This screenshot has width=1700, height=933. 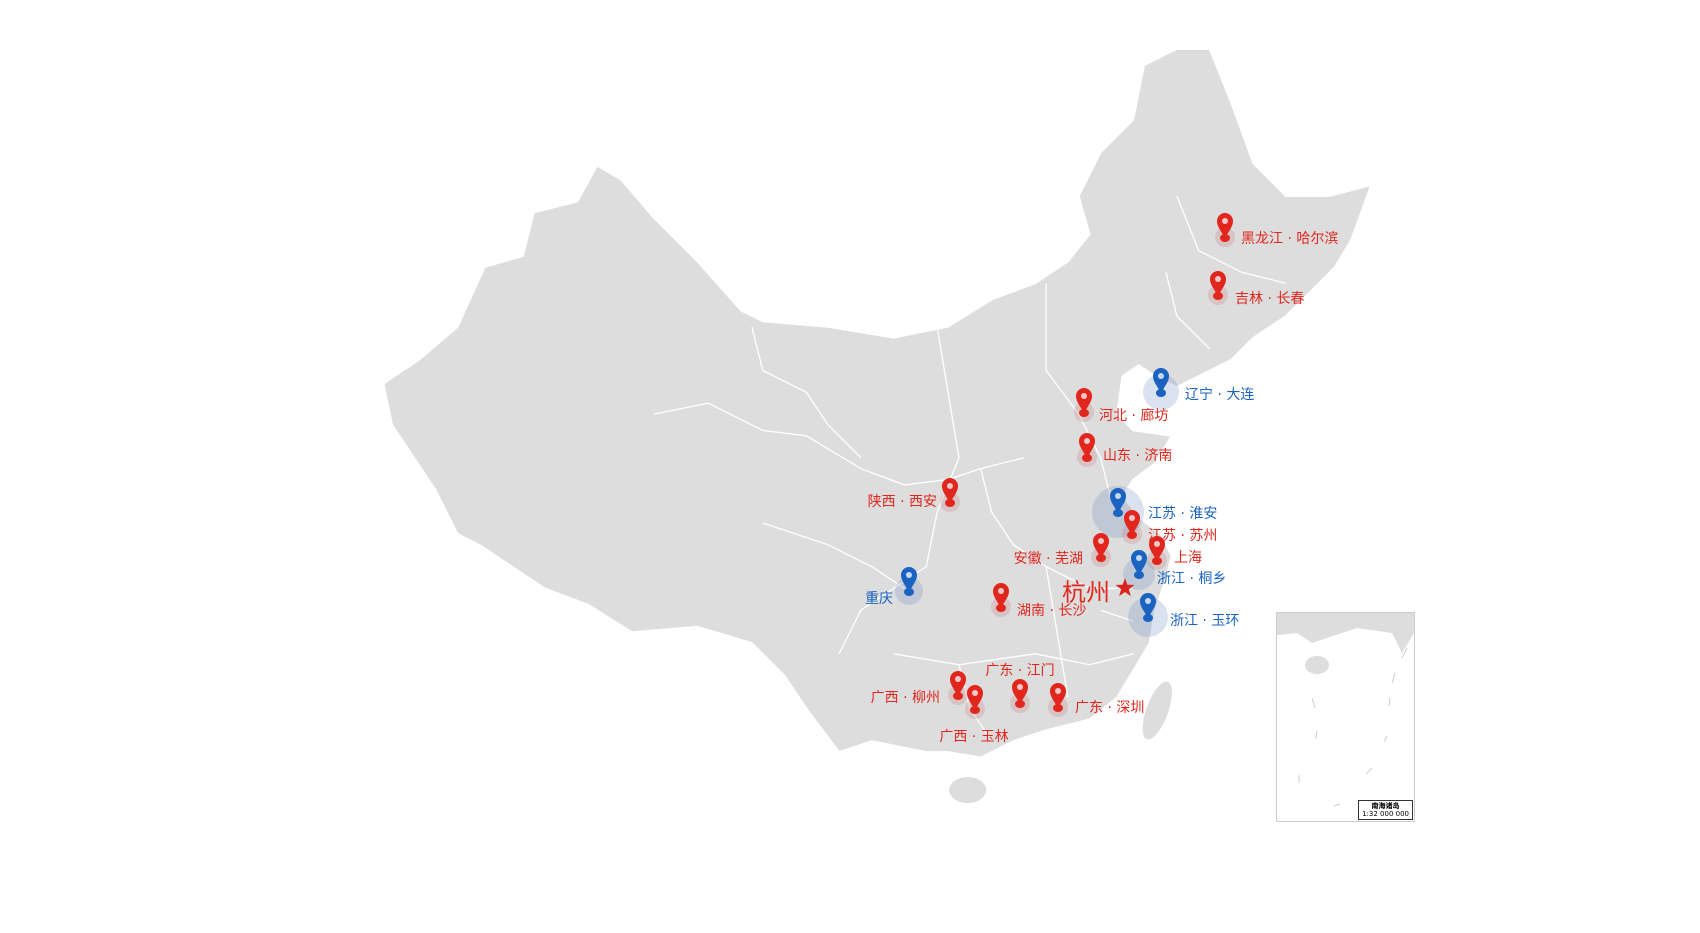 I want to click on marker-label: 陕西 · 西安, so click(x=902, y=502).